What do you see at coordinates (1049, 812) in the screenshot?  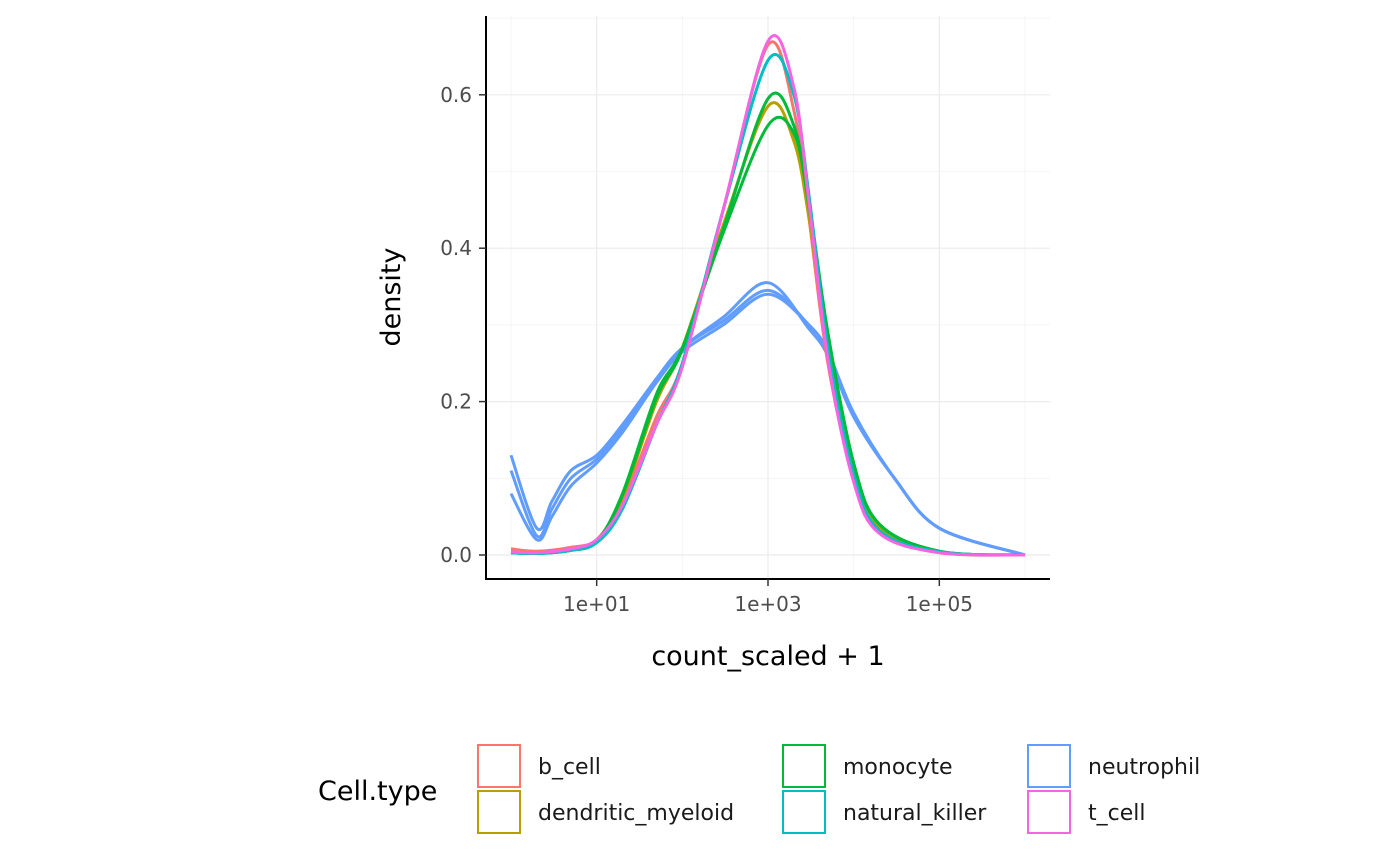 I see `legend-key-t_cell` at bounding box center [1049, 812].